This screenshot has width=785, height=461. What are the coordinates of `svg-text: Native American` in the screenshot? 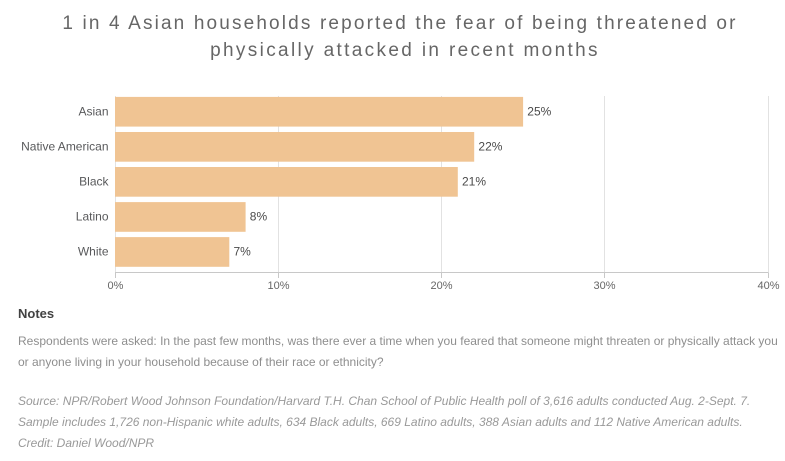 It's located at (64, 146).